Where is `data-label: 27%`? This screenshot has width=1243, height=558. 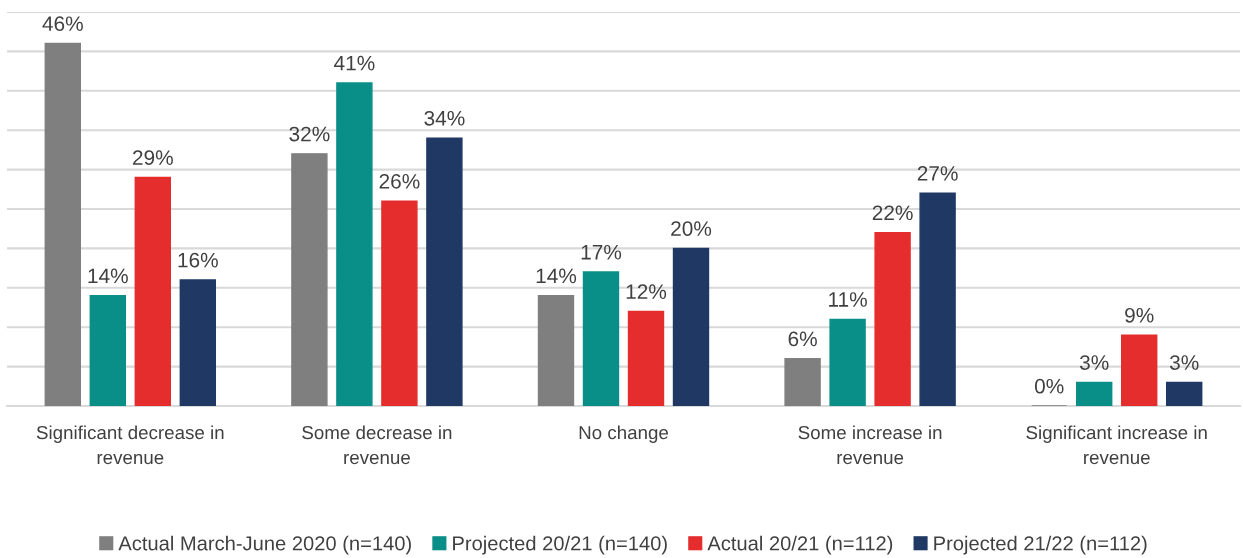
data-label: 27% is located at coordinates (937, 173).